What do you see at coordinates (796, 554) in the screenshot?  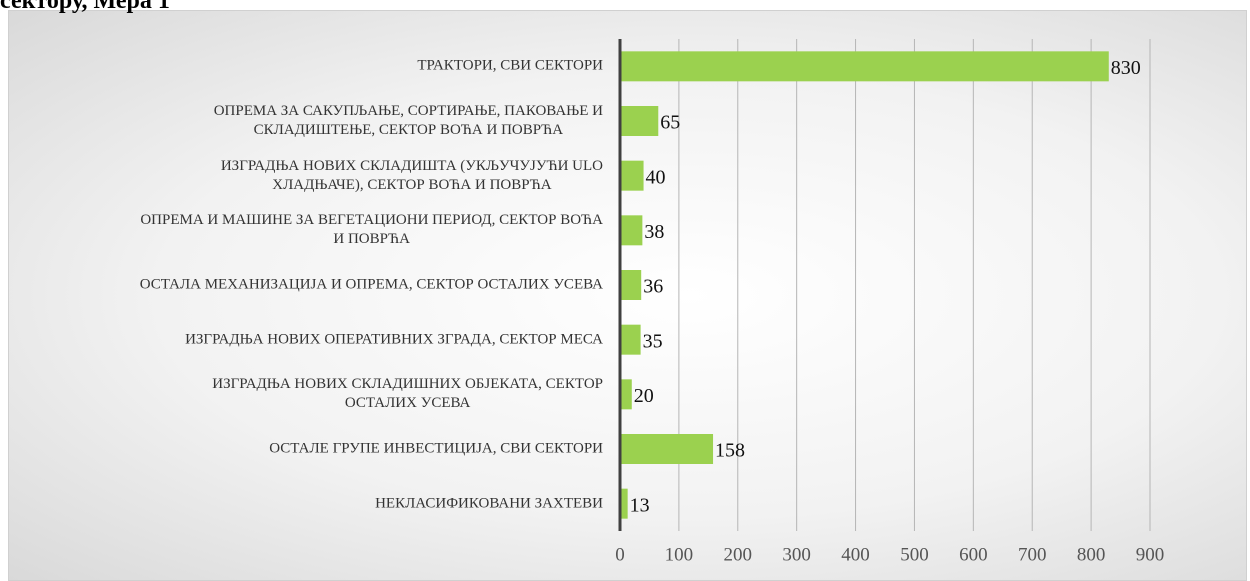 I see `x-tick-label: 300` at bounding box center [796, 554].